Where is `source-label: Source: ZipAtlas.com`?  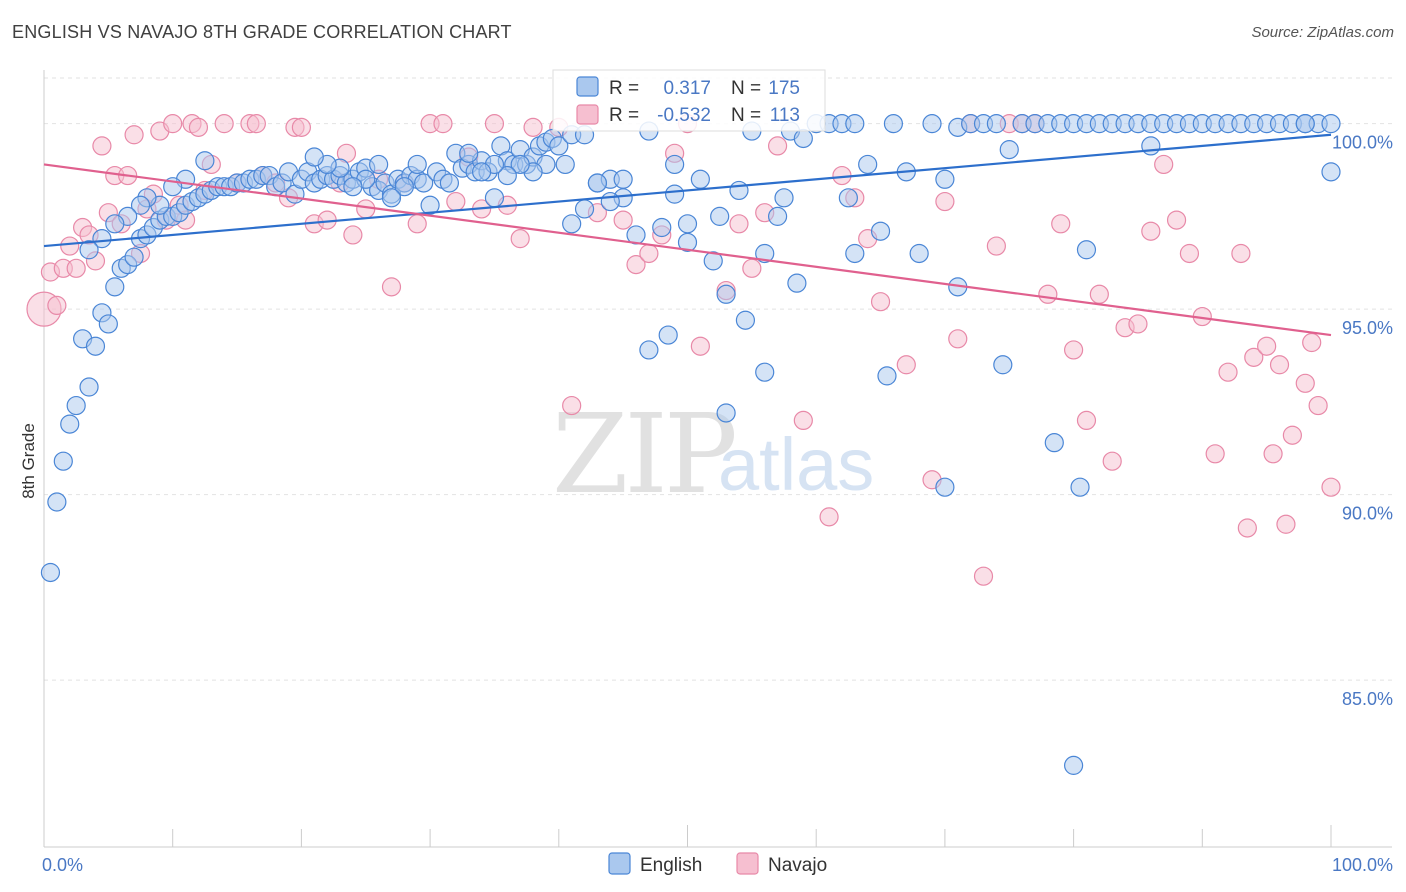 source-label: Source: ZipAtlas.com is located at coordinates (1322, 32).